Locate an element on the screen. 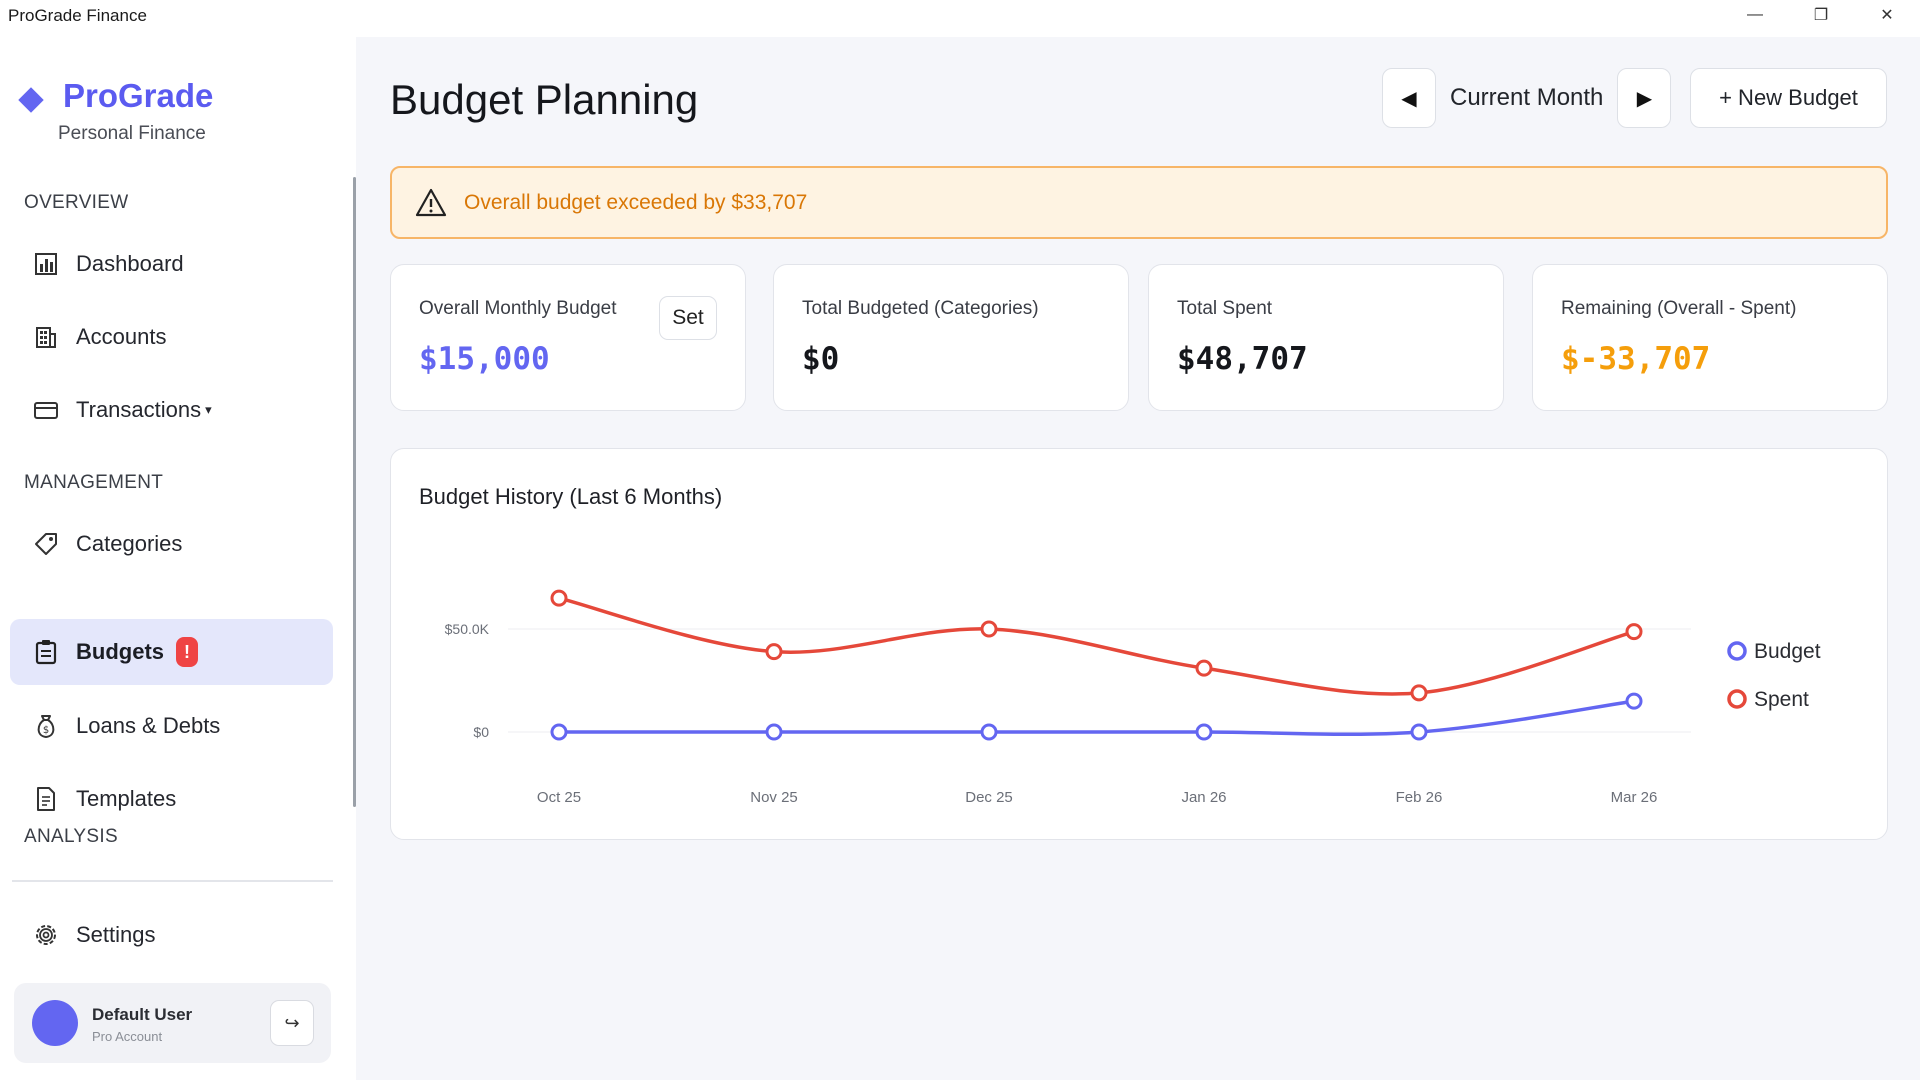 The image size is (1920, 1080). window-title: ProGrade Finance is located at coordinates (77, 15).